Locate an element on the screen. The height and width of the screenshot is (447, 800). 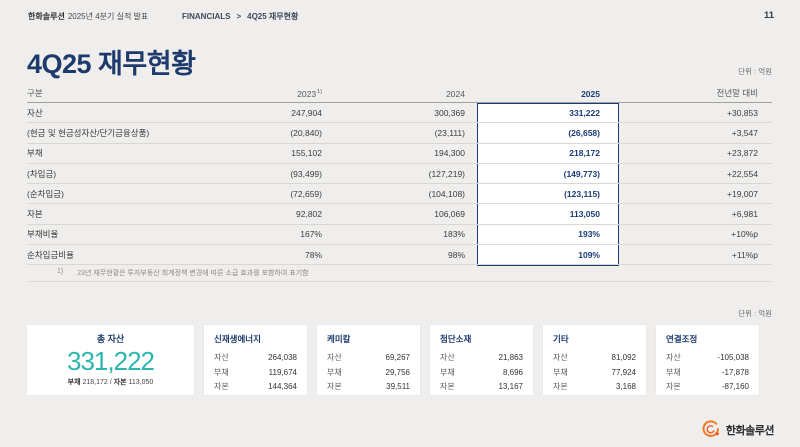
segment-row-debt: 부채 119,674 is located at coordinates (255, 373).